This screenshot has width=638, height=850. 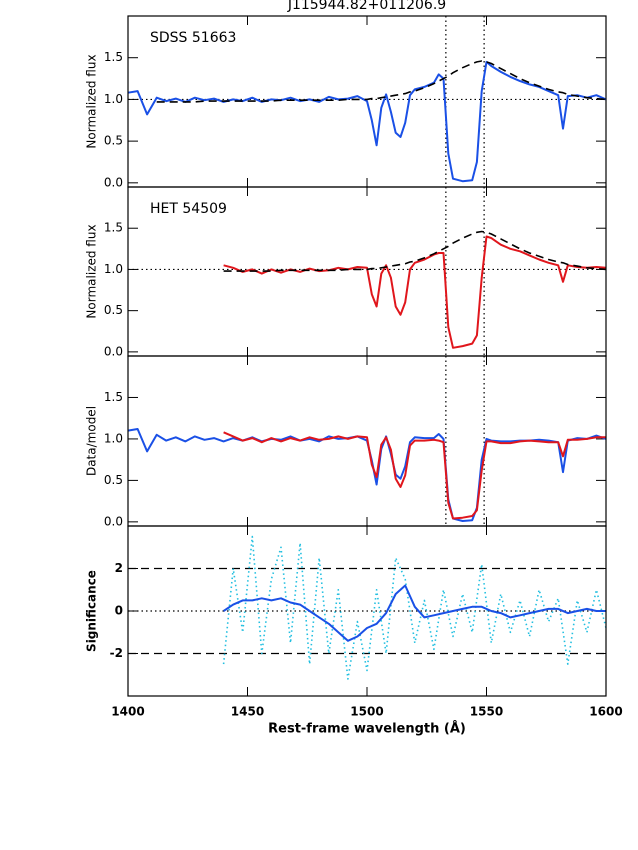 What do you see at coordinates (127, 712) in the screenshot?
I see `x-tick-label: 1400` at bounding box center [127, 712].